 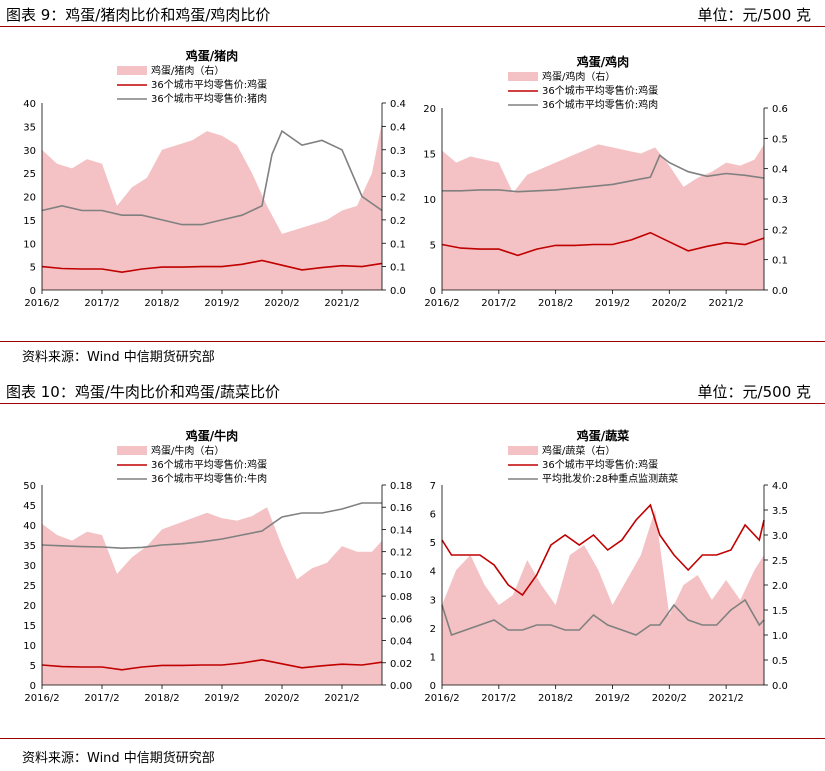 What do you see at coordinates (780, 561) in the screenshot?
I see `right-tick-label: 2.5` at bounding box center [780, 561].